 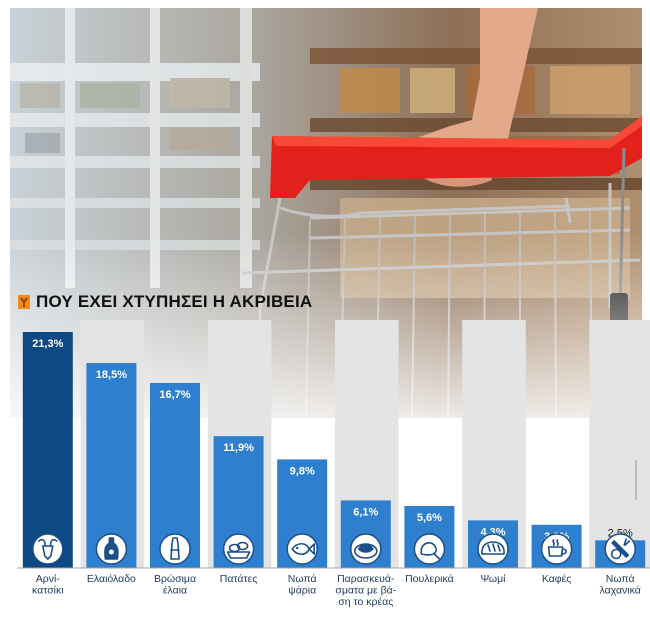 What do you see at coordinates (429, 518) in the screenshot?
I see `value-label: 5,6%` at bounding box center [429, 518].